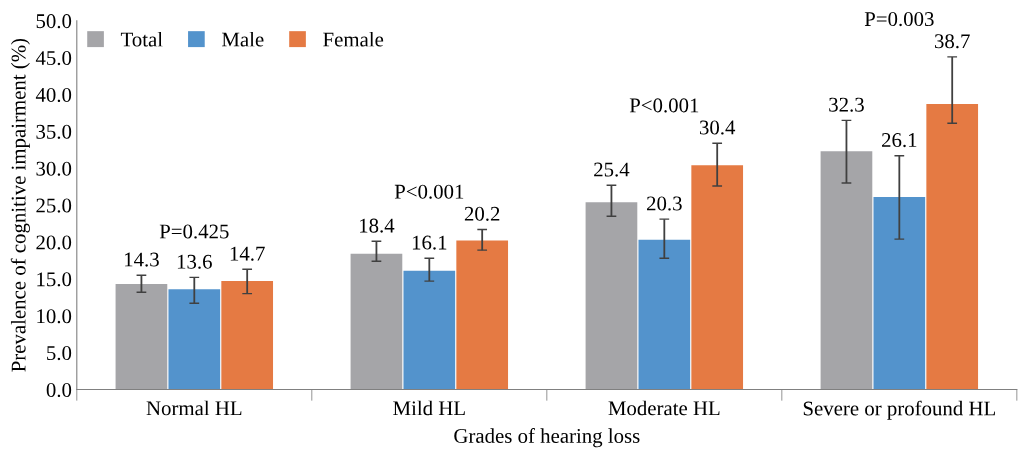 The image size is (1024, 461). I want to click on x-tick-label: Normal HL, so click(194, 408).